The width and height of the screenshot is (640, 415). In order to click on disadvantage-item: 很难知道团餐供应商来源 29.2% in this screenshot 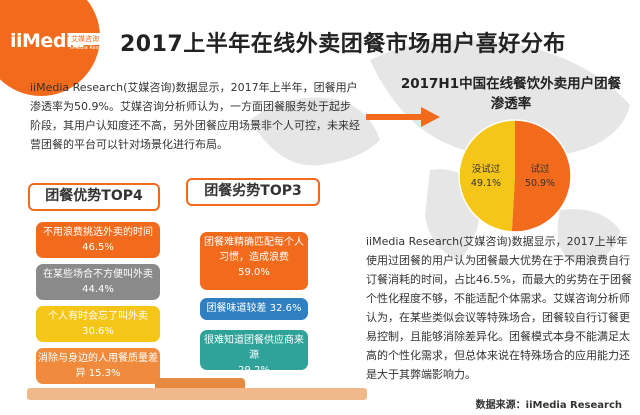, I will do `click(254, 353)`.